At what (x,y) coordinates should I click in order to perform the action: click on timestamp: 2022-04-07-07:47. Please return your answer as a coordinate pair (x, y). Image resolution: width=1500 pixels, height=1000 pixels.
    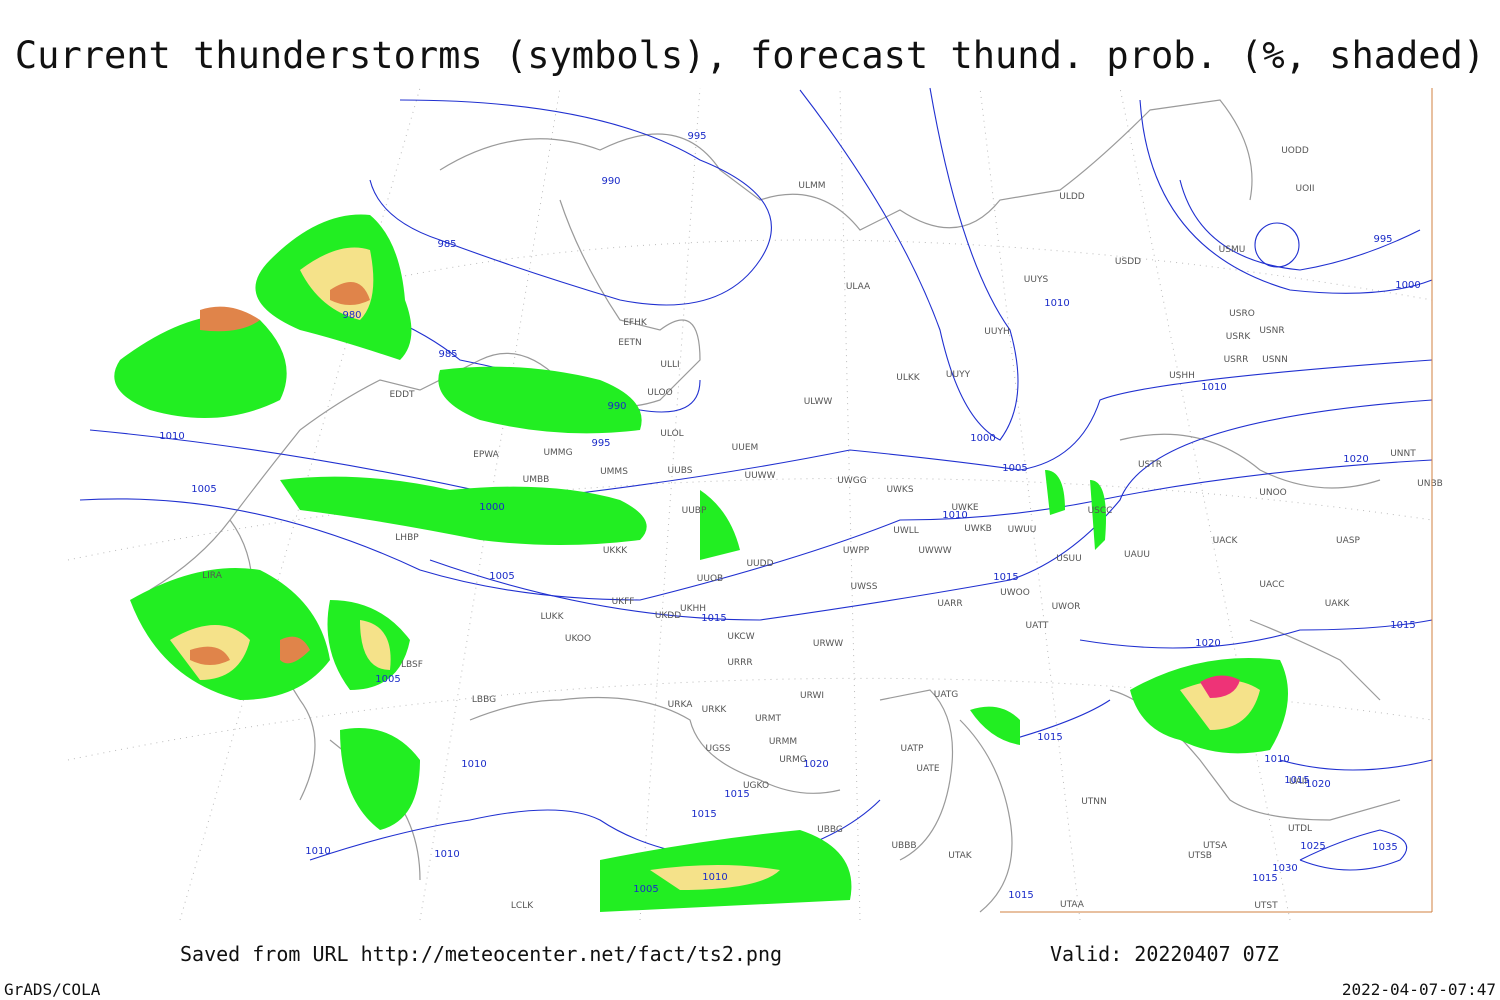
    Looking at the image, I should click on (1419, 989).